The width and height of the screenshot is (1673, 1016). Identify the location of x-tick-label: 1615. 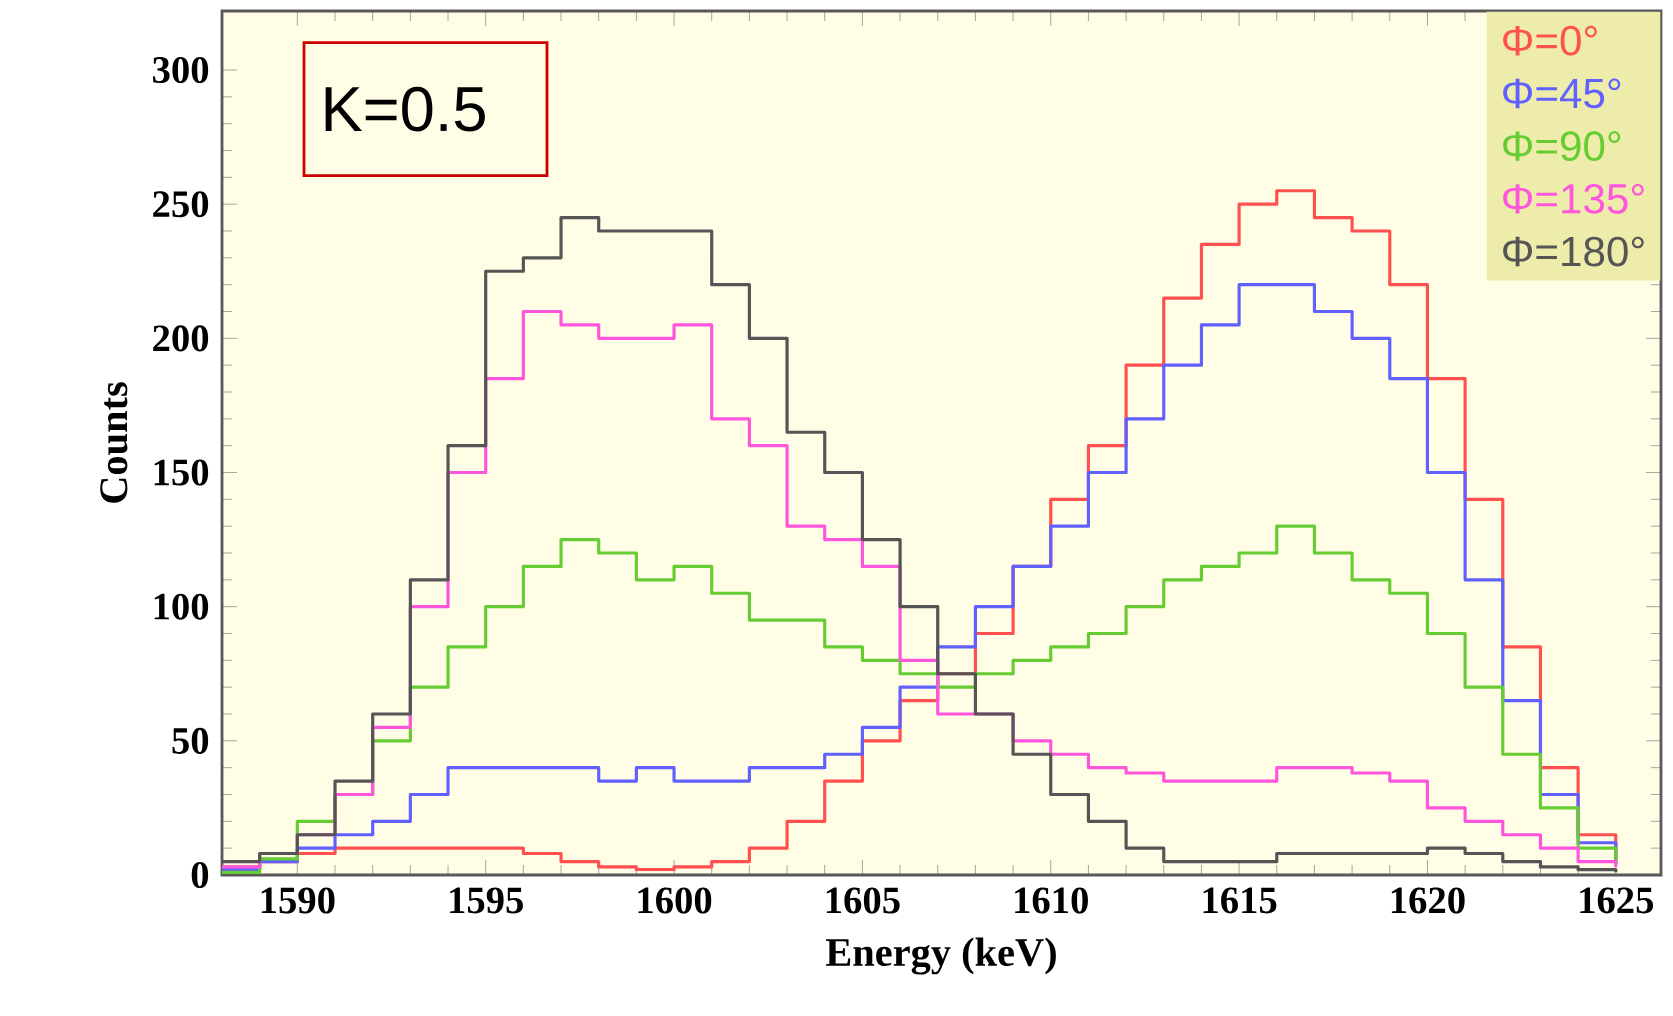
(1240, 900).